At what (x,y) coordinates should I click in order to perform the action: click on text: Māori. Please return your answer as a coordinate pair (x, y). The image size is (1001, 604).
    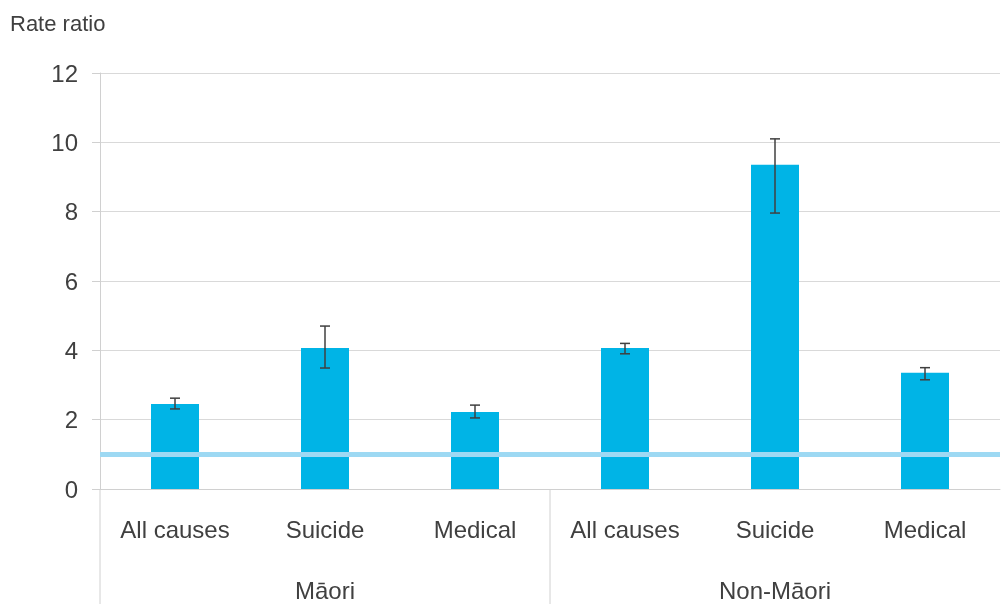
    Looking at the image, I should click on (325, 590).